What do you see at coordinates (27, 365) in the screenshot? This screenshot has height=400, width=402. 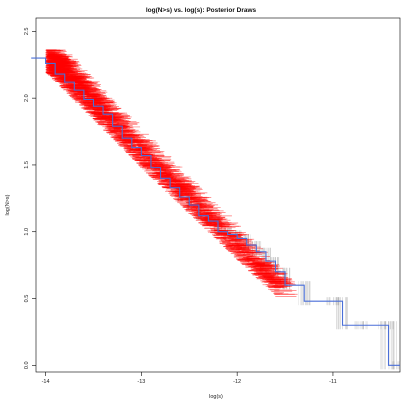 I see `y-tick-label: 0.0` at bounding box center [27, 365].